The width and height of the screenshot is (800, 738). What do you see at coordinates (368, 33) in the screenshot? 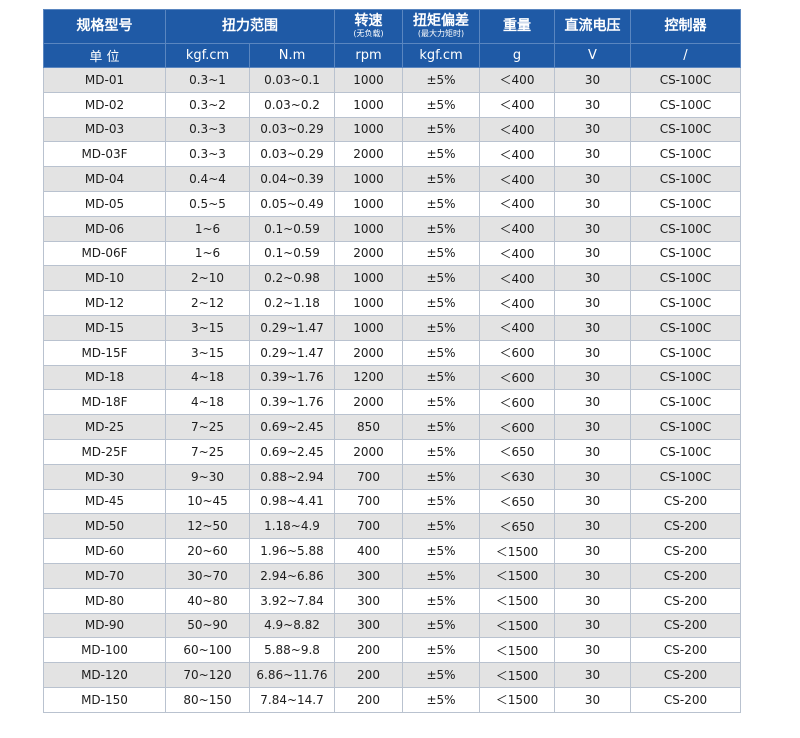
I see `header-speed-note: (无负载)` at bounding box center [368, 33].